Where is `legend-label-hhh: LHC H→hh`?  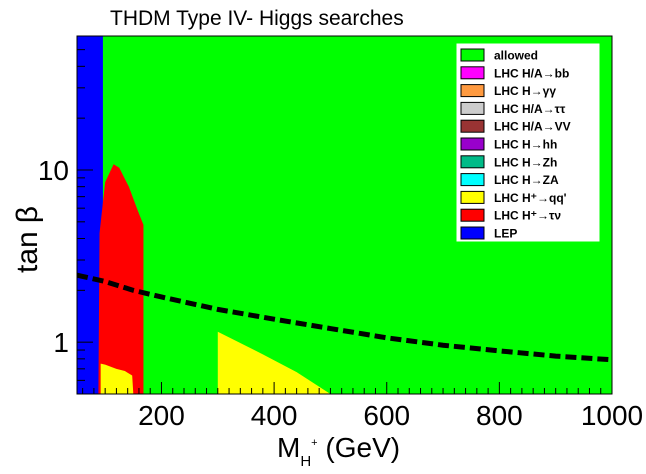 legend-label-hhh: LHC H→hh is located at coordinates (525, 145).